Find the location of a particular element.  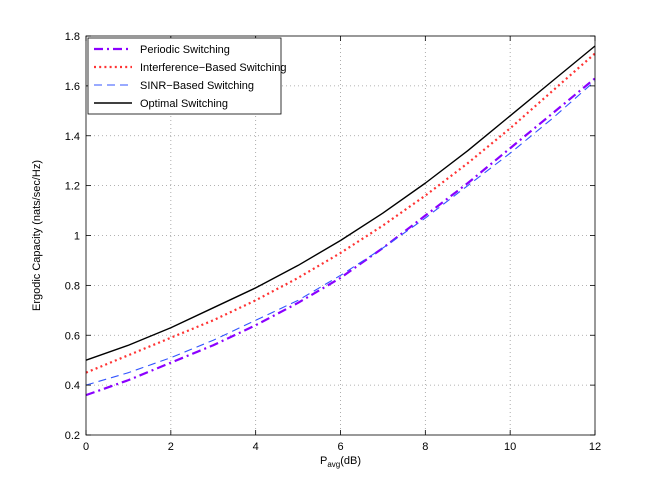

y-tick-label: 1.4 is located at coordinates (72, 137).